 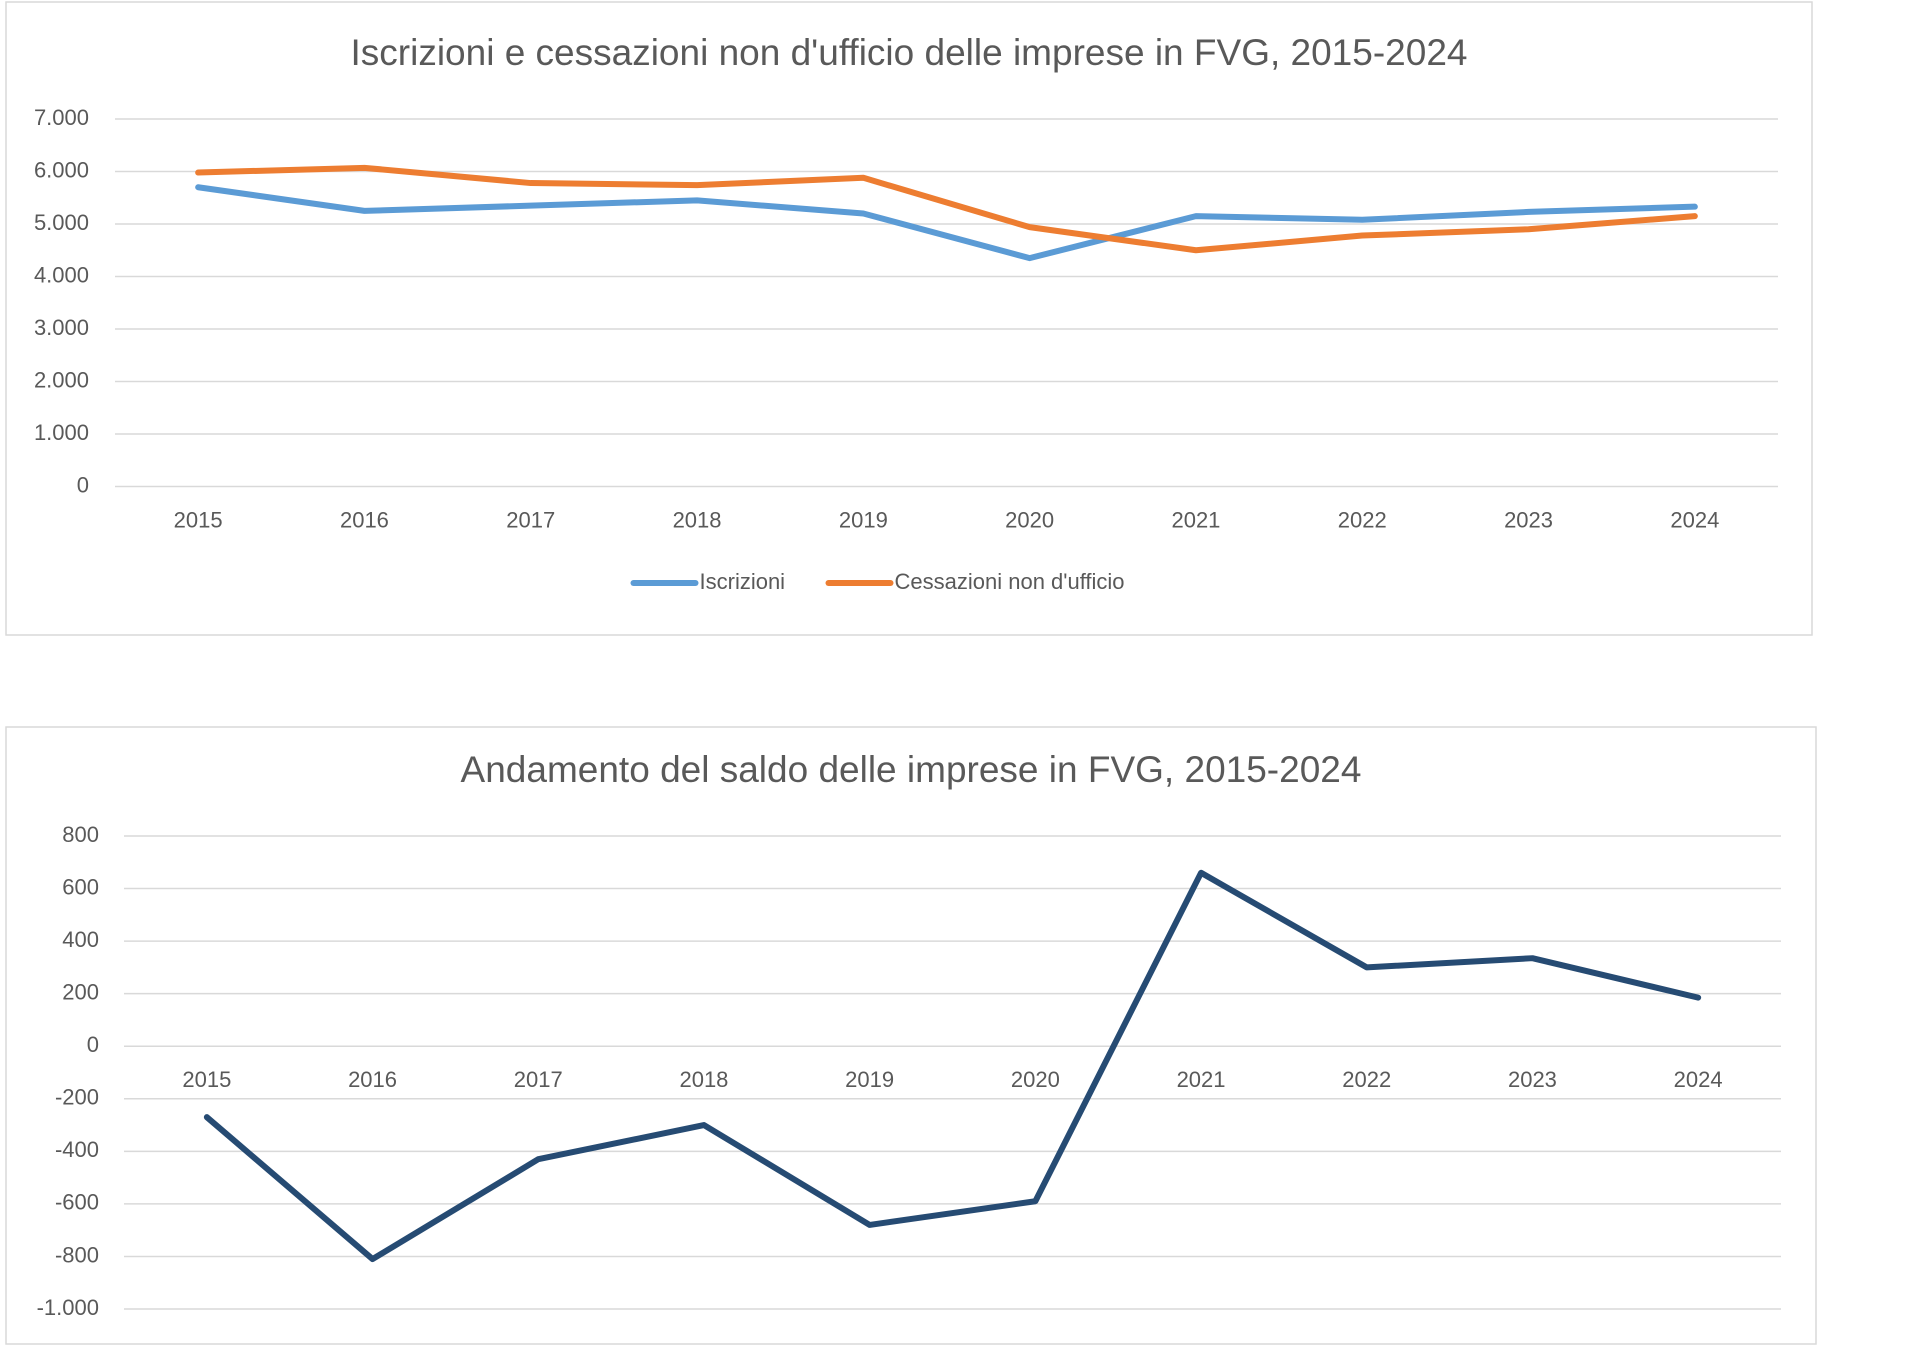 I want to click on y-tick-label: -200, so click(x=77, y=1097).